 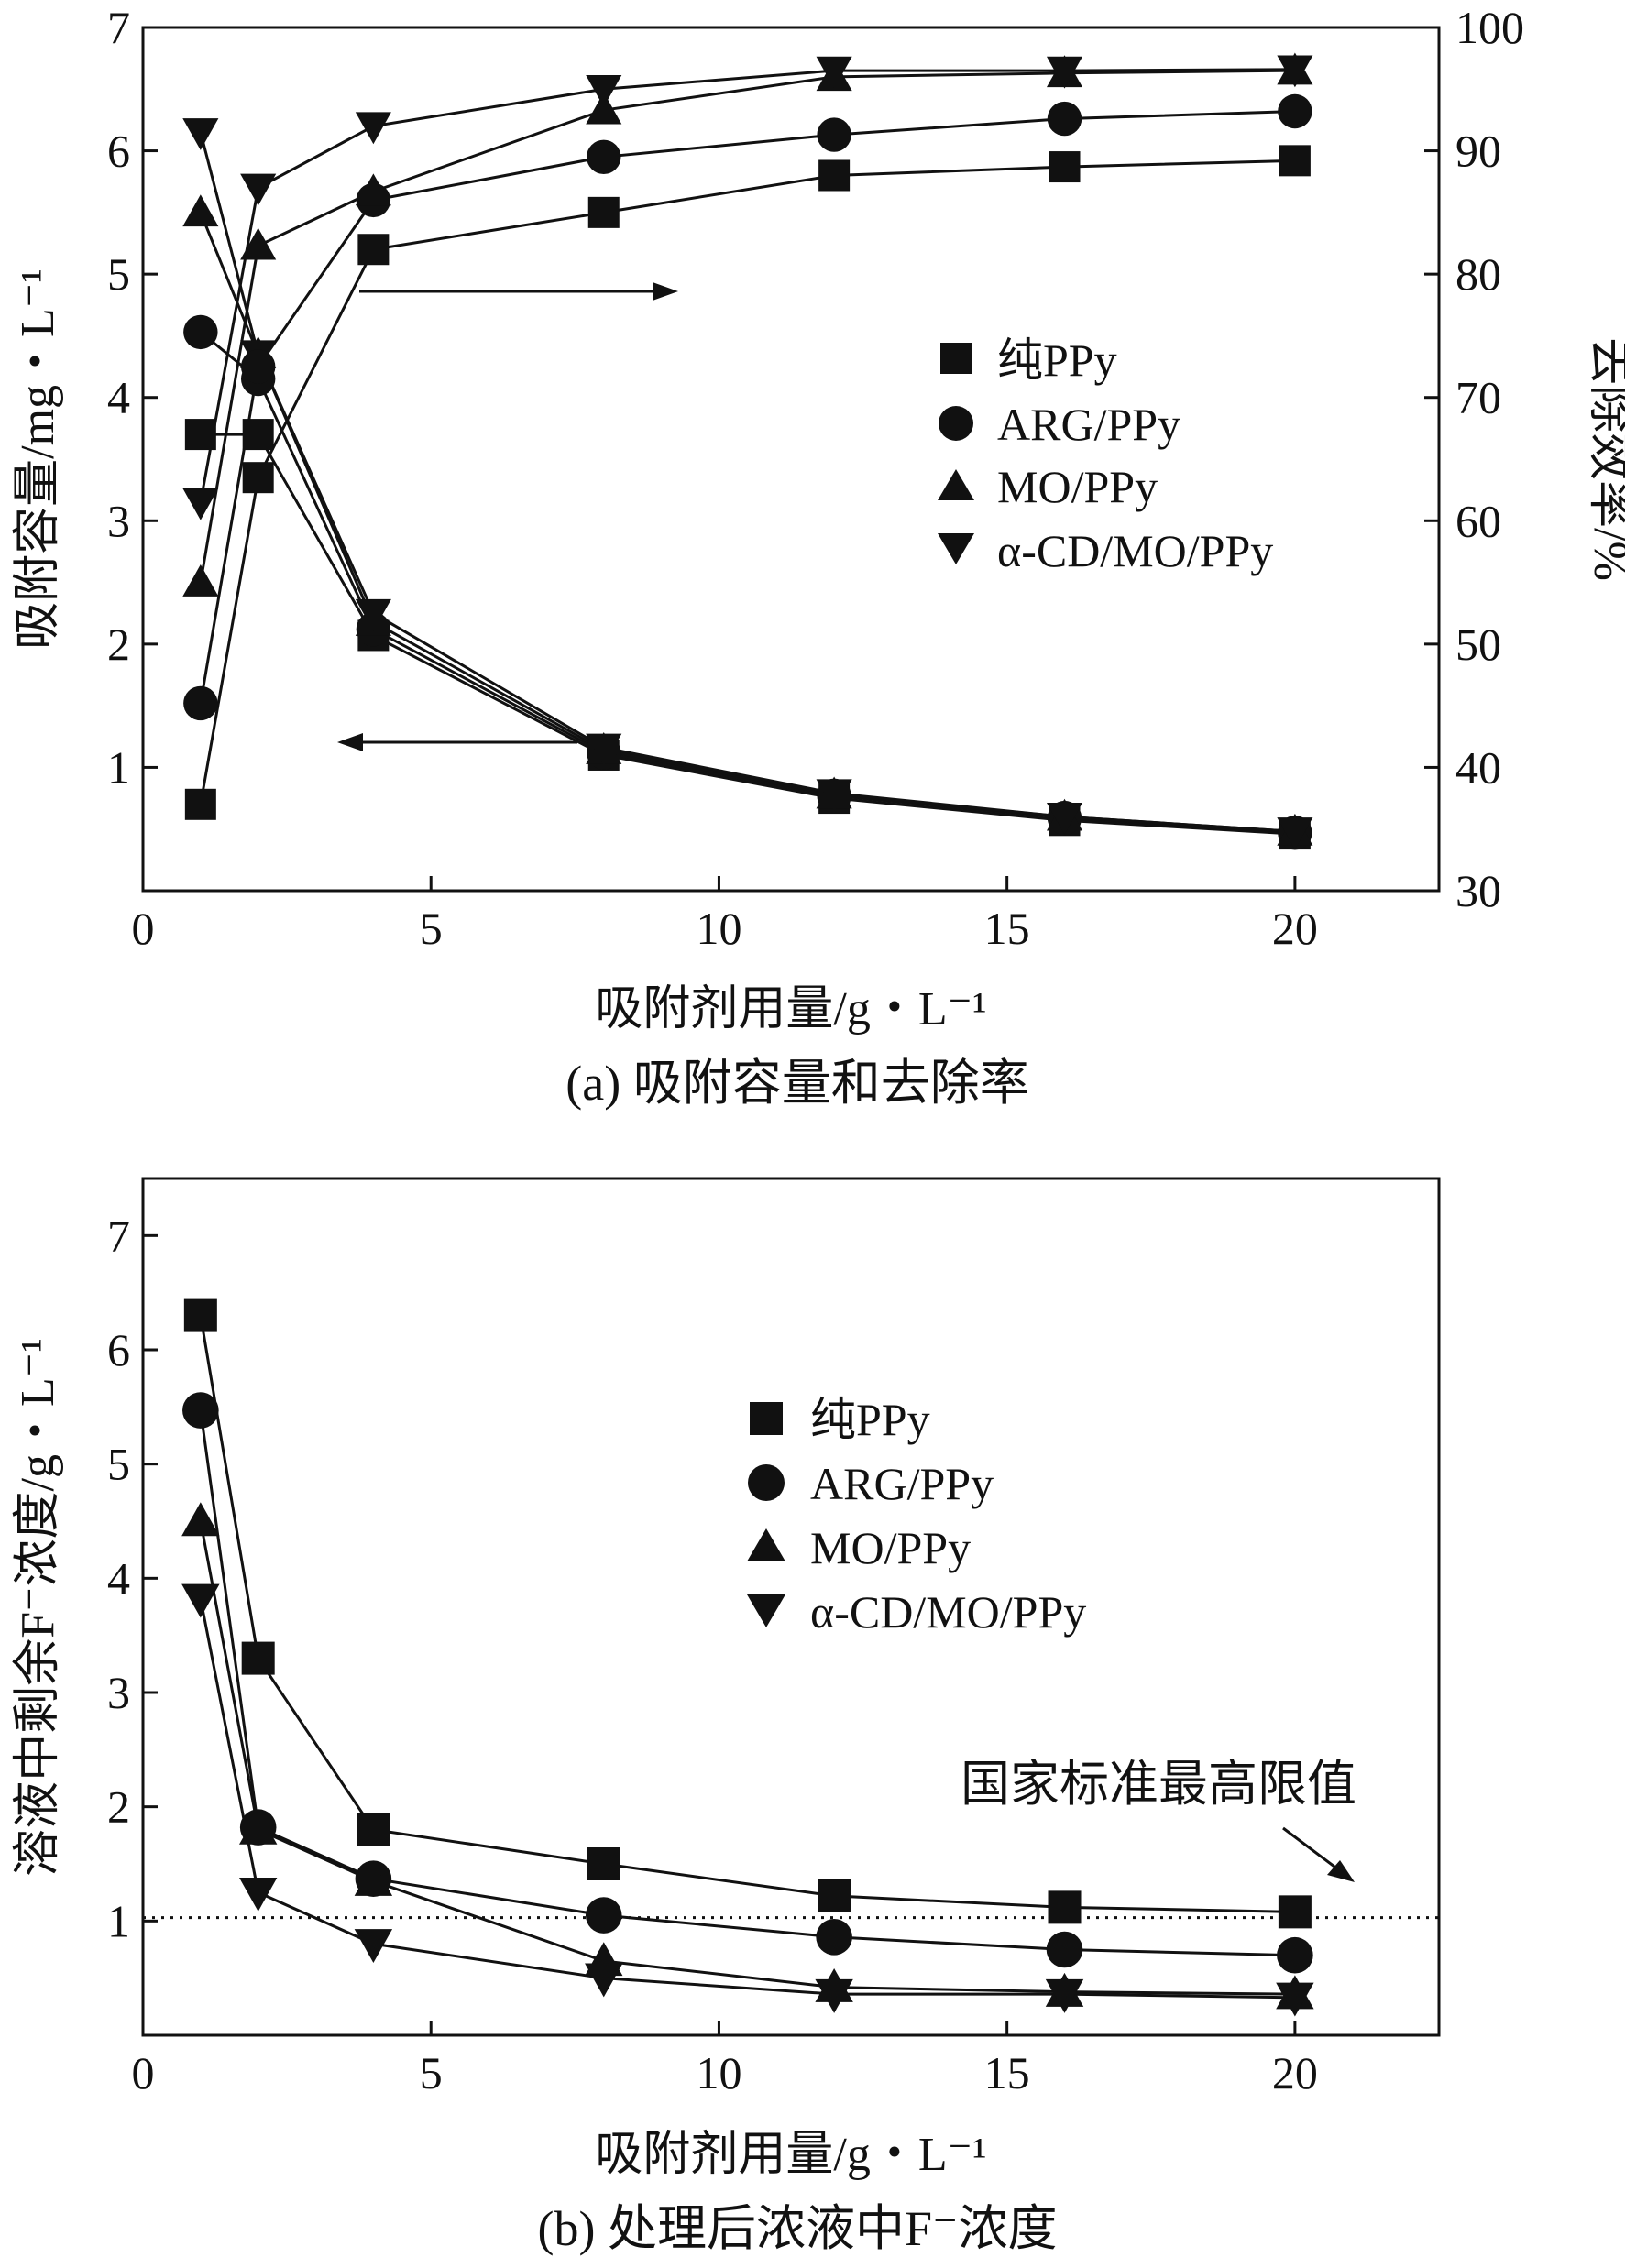 What do you see at coordinates (790, 1009) in the screenshot?
I see `panel-a-x-axis-title: 吸附剂用量/g・L⁻¹` at bounding box center [790, 1009].